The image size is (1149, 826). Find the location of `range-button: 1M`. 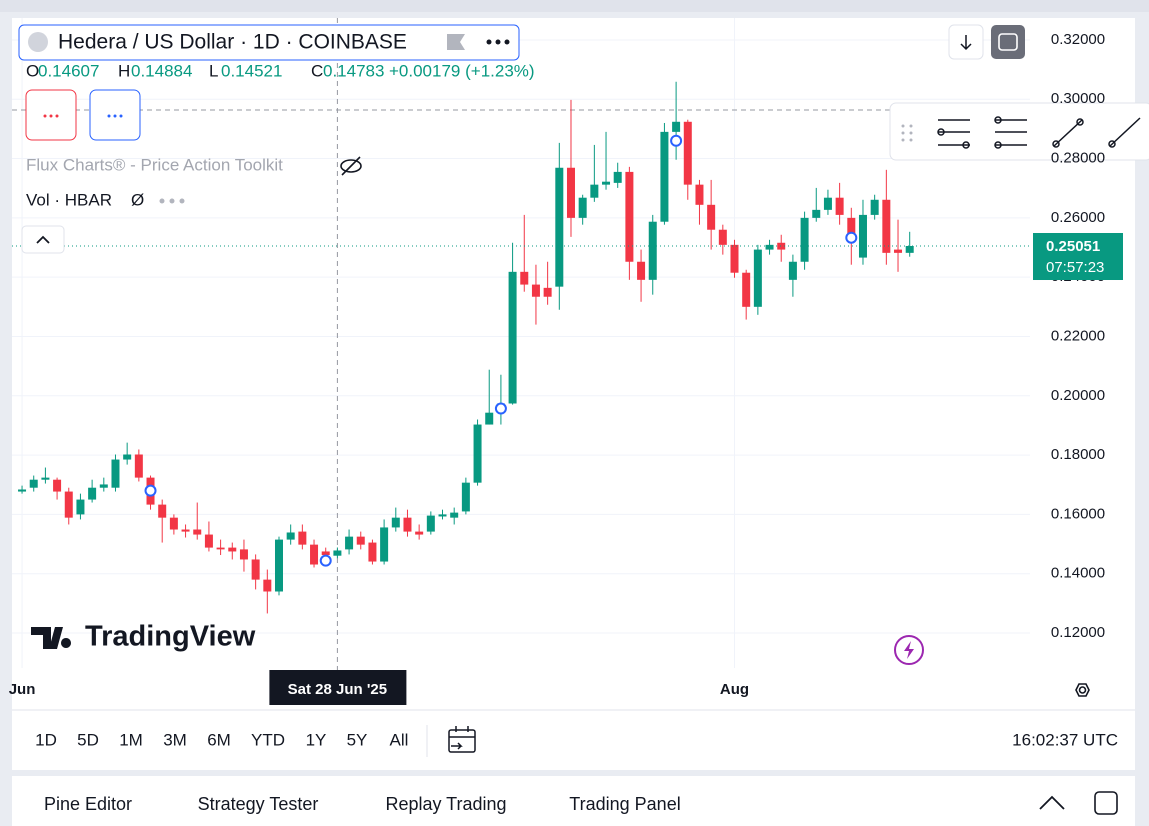

range-button: 1M is located at coordinates (131, 739).